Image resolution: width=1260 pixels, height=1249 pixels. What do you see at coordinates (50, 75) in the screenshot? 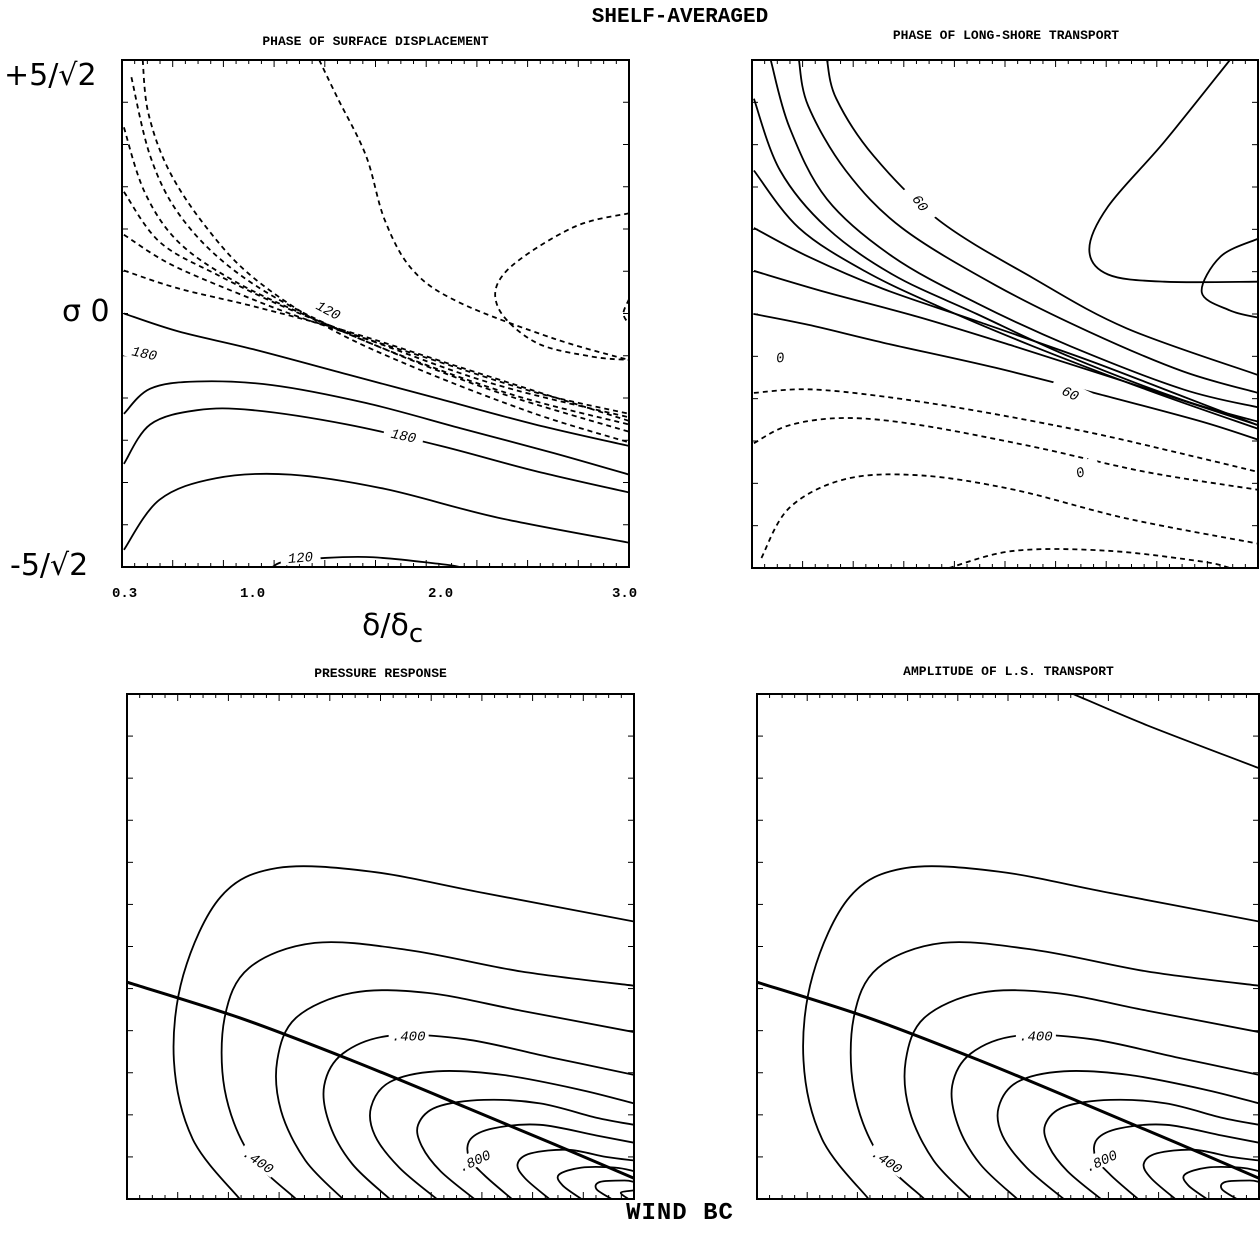
I see `y-axis-top-label: +5/√2` at bounding box center [50, 75].